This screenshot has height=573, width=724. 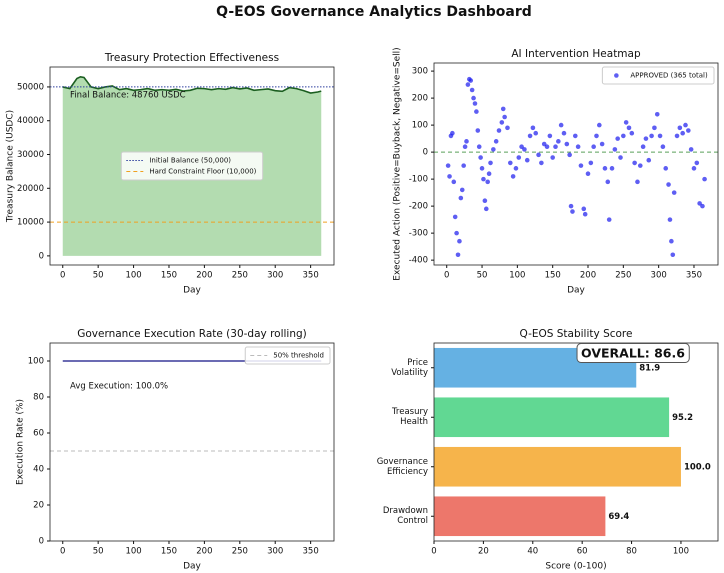 I want to click on legend: APPROVED (365 total), so click(x=658, y=75).